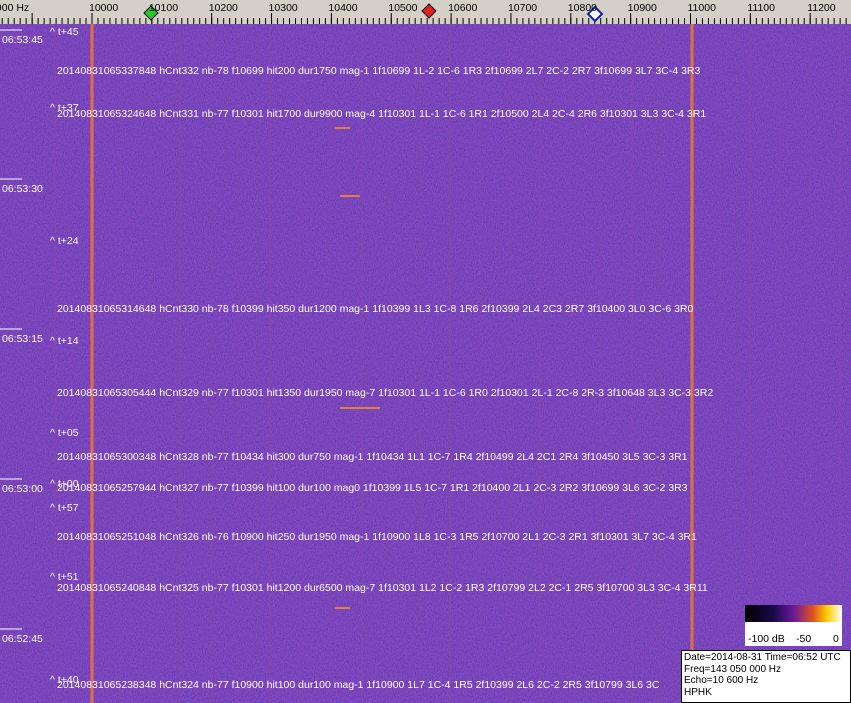 Image resolution: width=851 pixels, height=703 pixels. Describe the element at coordinates (522, 8) in the screenshot. I see `freq-label: 10700` at that location.